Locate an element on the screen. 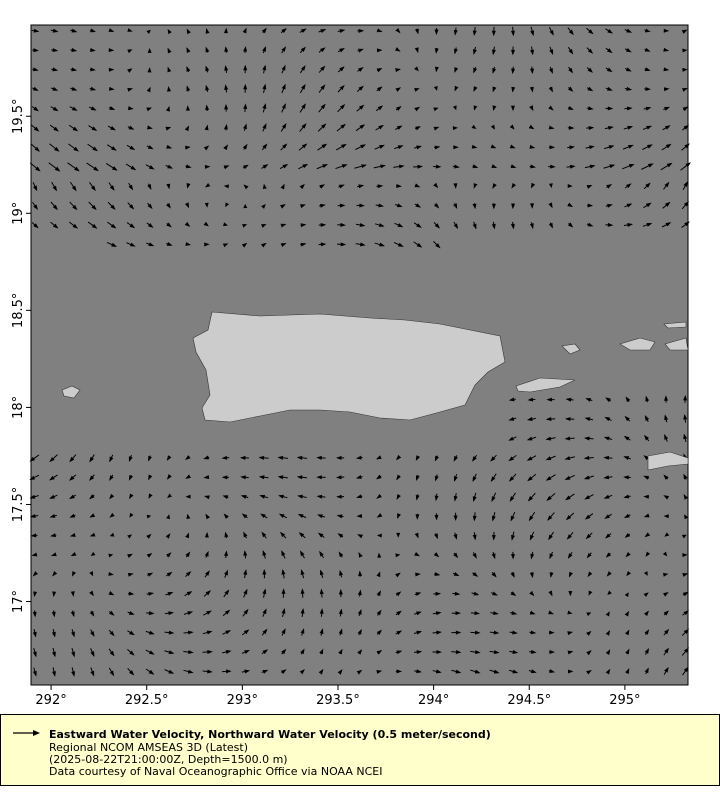  y-tick-label: 19° is located at coordinates (18, 213).